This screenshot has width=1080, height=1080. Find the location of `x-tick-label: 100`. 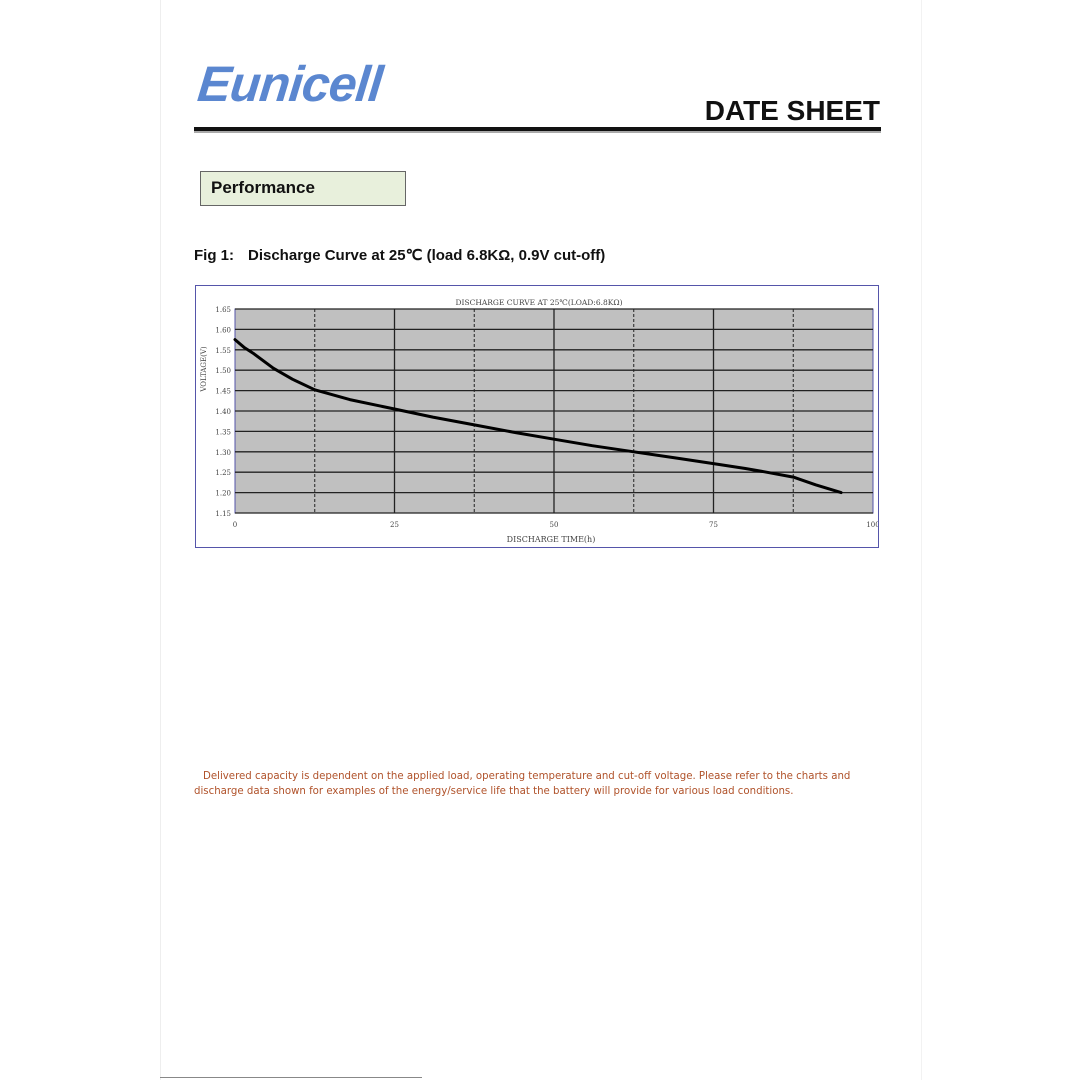

x-tick-label: 100 is located at coordinates (872, 525).